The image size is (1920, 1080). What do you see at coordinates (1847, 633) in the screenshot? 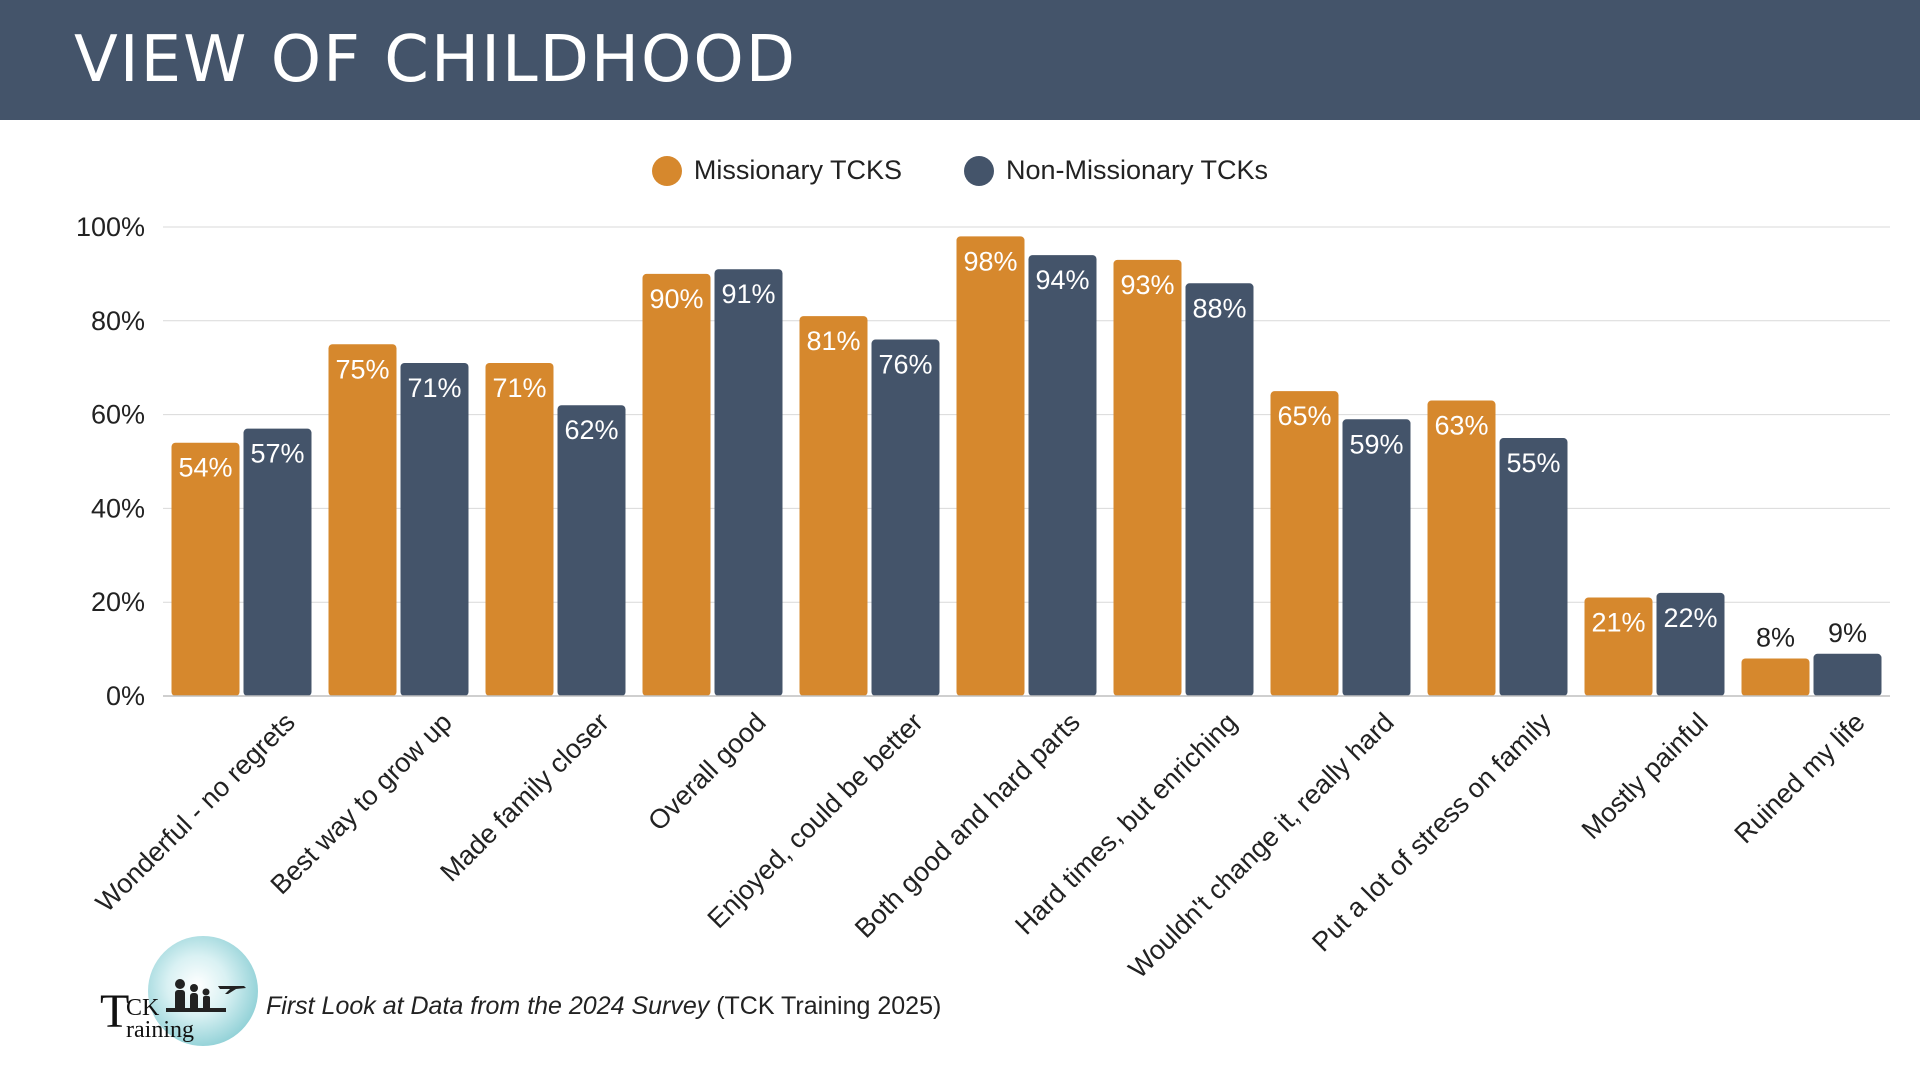
I see `data-label: 9%` at bounding box center [1847, 633].